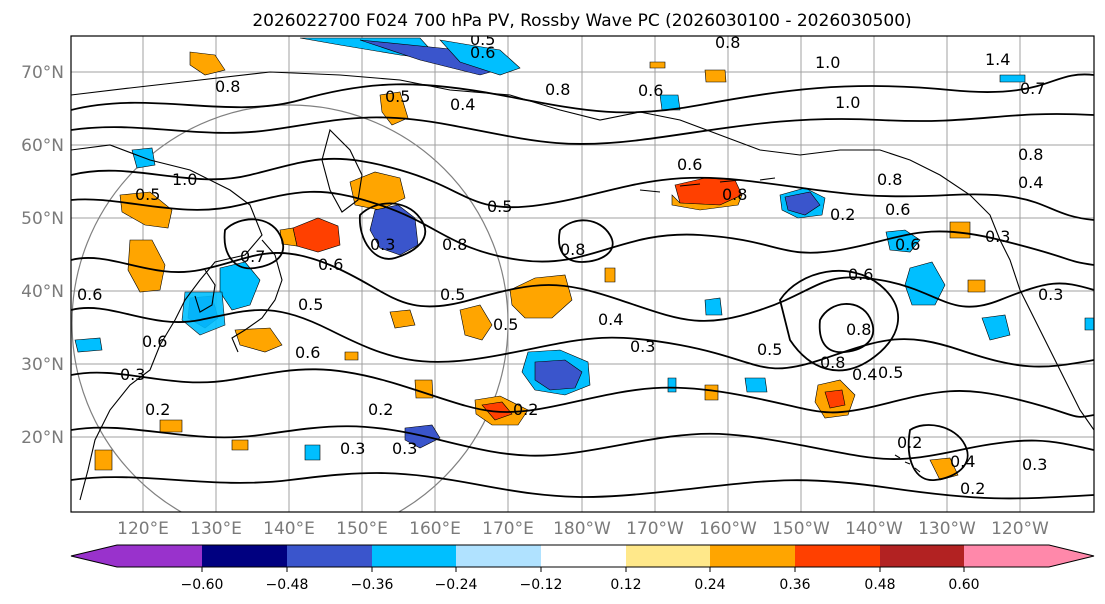 This screenshot has height=604, width=1105. I want to click on colorbar-tick-label: −0.36, so click(372, 585).